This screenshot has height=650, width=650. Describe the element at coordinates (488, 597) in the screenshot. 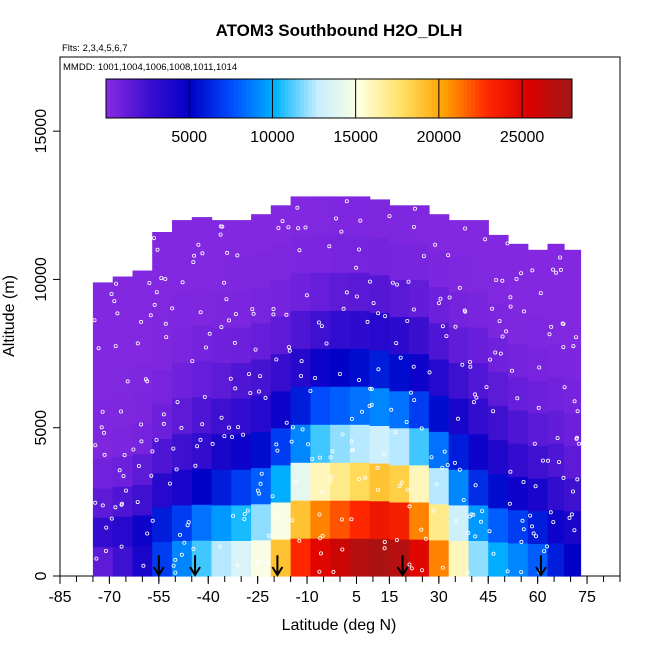

I see `x-tick-label: 45` at that location.